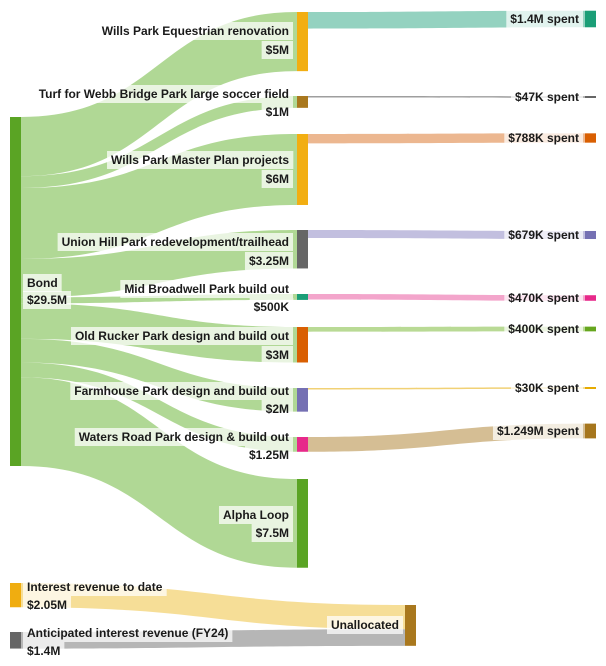 Image resolution: width=606 pixels, height=666 pixels. I want to click on pad-amount-anticipated-interest-revenue-fy24, so click(44, 651).